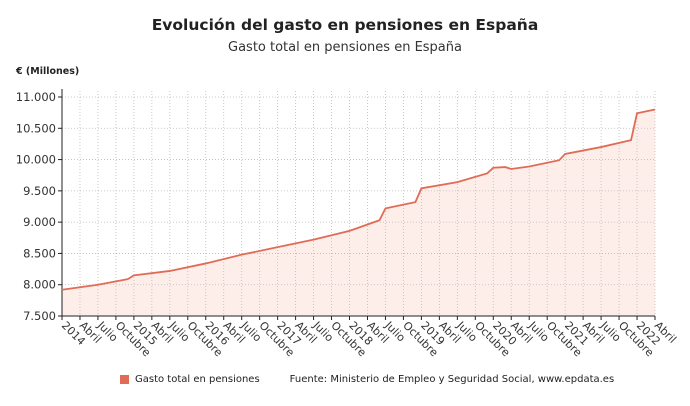 Image resolution: width=690 pixels, height=406 pixels. What do you see at coordinates (39, 191) in the screenshot?
I see `y-tick-label: 9.500` at bounding box center [39, 191].